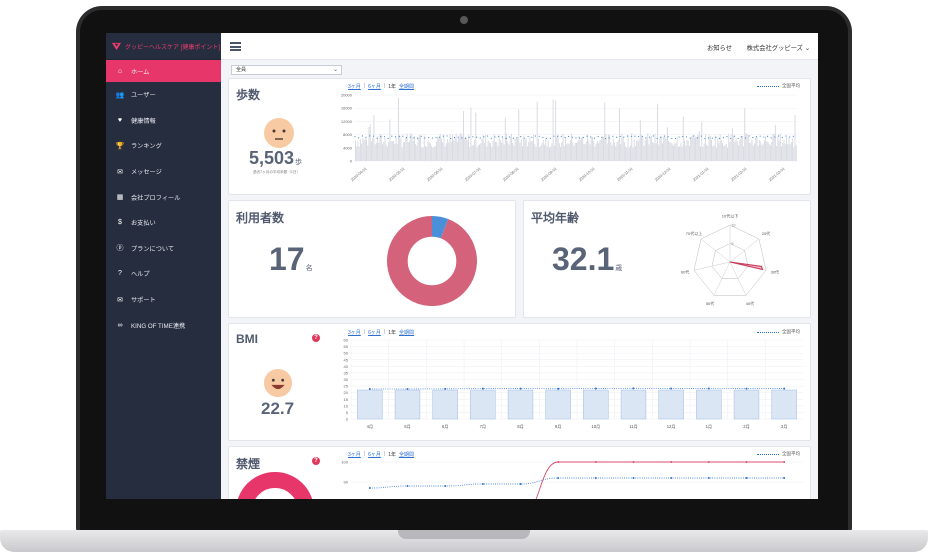 The height and width of the screenshot is (560, 928). Describe the element at coordinates (778, 48) in the screenshot. I see `company-menu: 株式会社グッピーズ ⌄` at that location.